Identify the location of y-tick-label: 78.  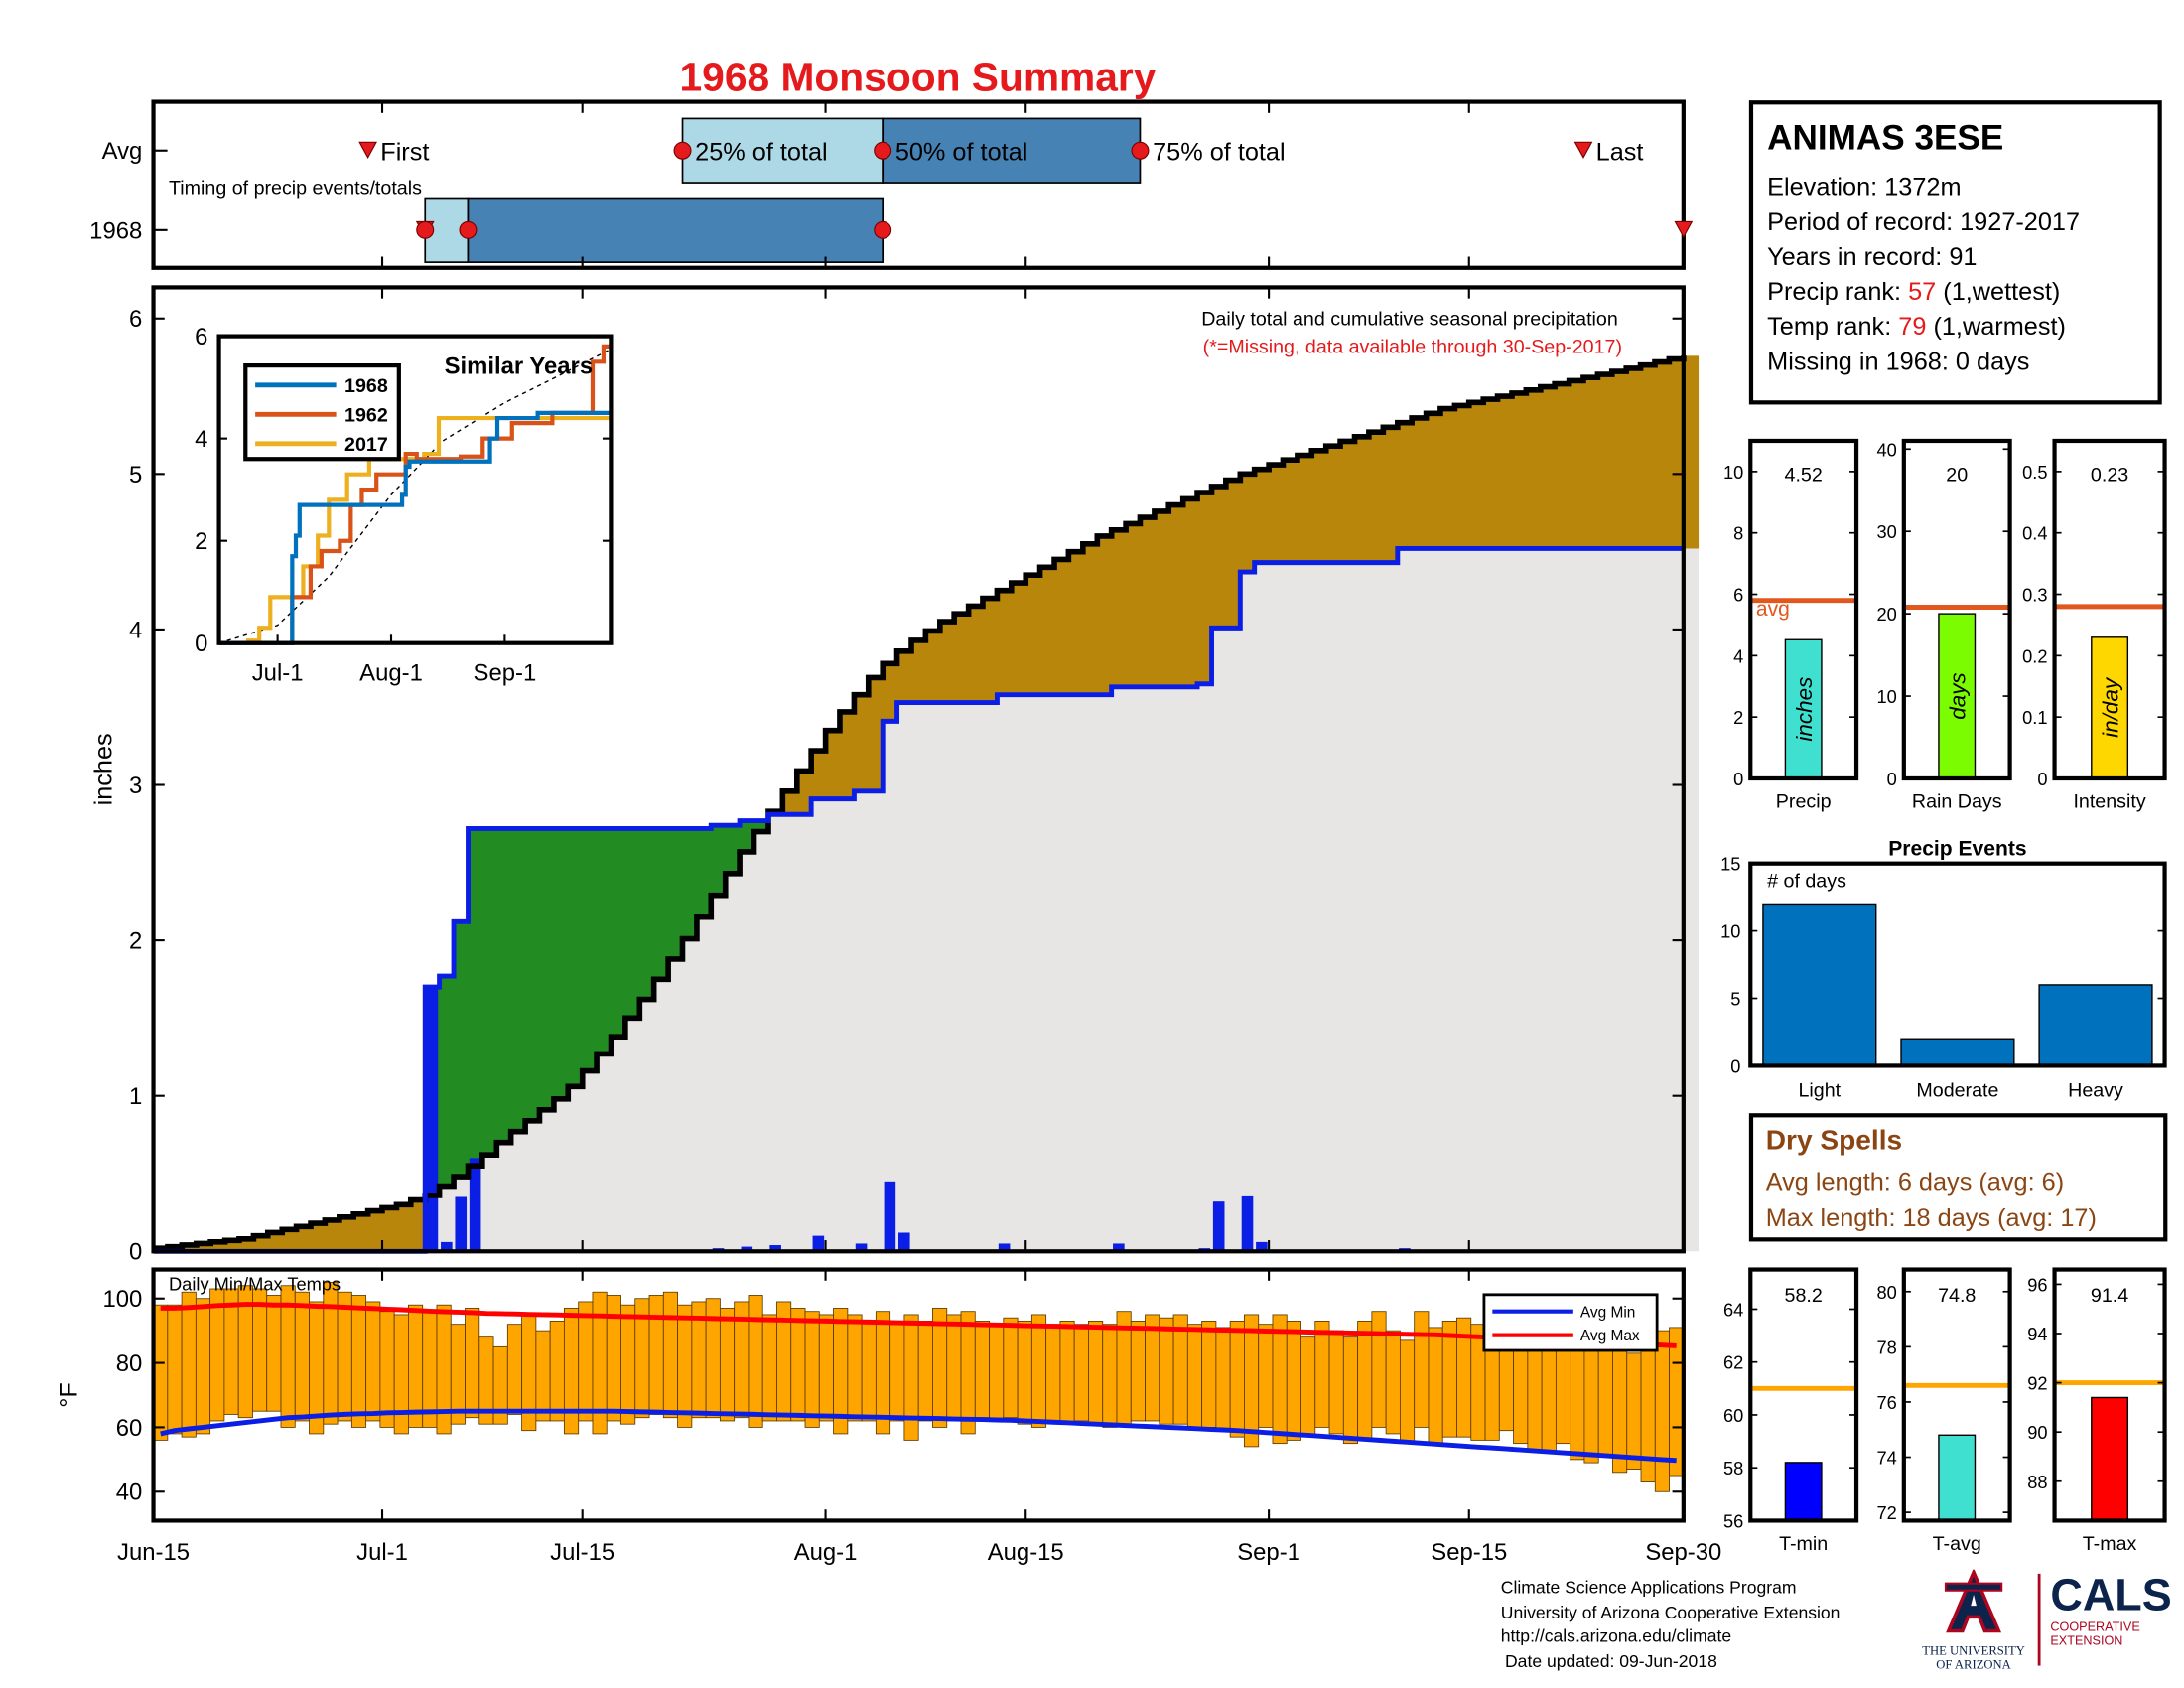
(1886, 1346).